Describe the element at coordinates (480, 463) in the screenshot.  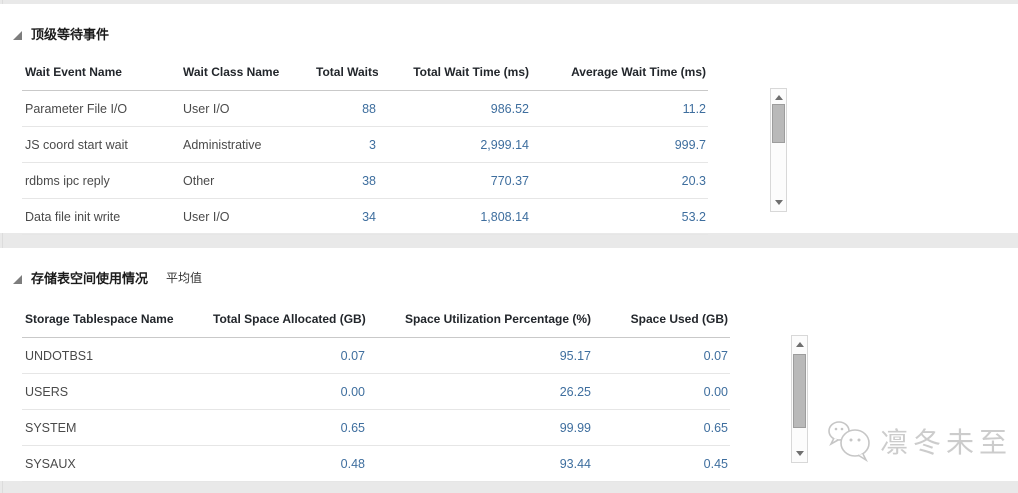
I see `table-cell: 93.44` at that location.